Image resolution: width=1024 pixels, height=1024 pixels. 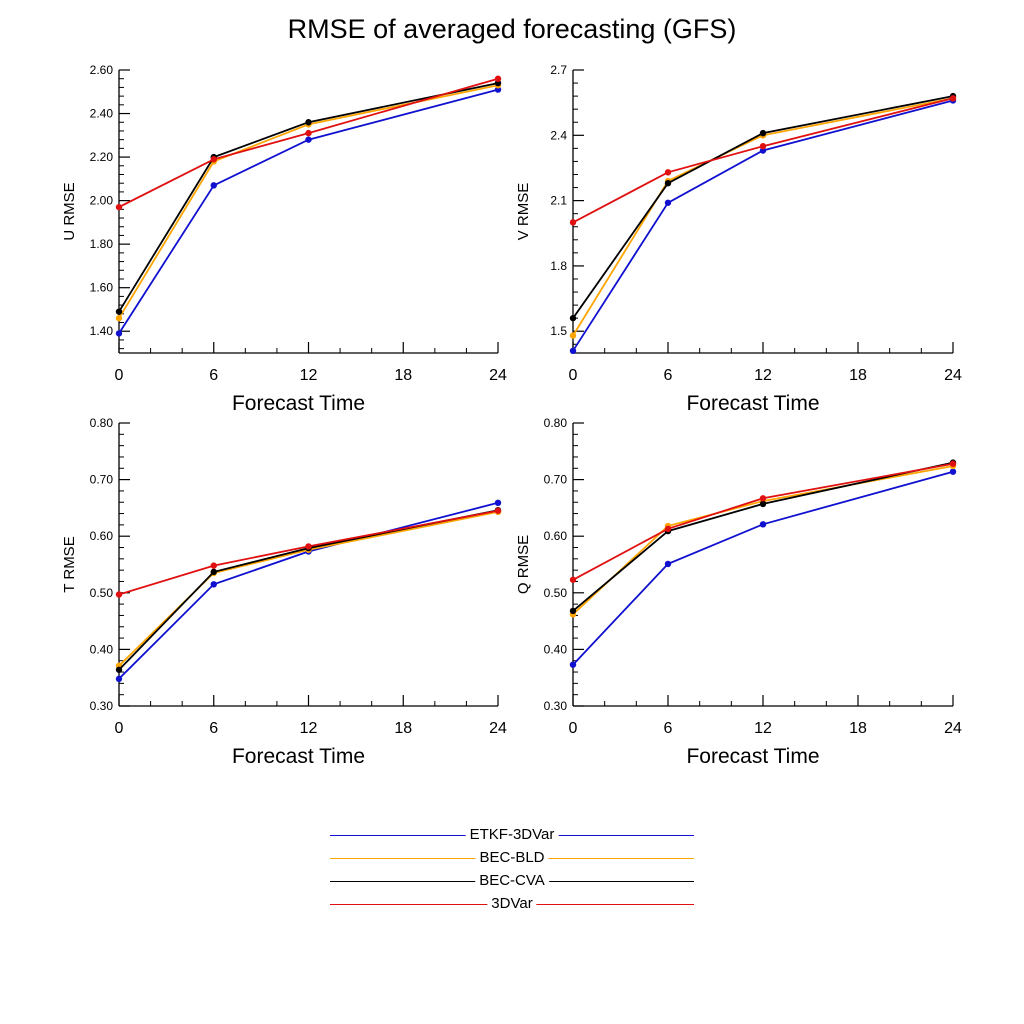 What do you see at coordinates (102, 114) in the screenshot?
I see `y-tick-label: 2.40` at bounding box center [102, 114].